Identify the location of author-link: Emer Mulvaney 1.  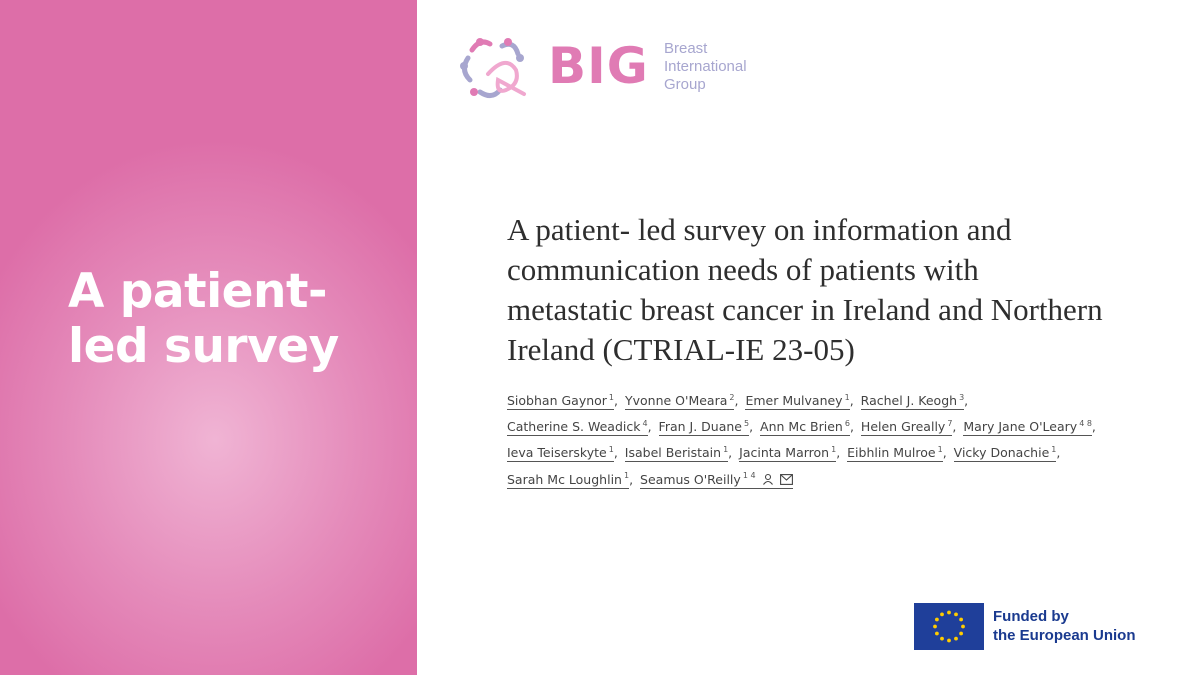
(797, 402).